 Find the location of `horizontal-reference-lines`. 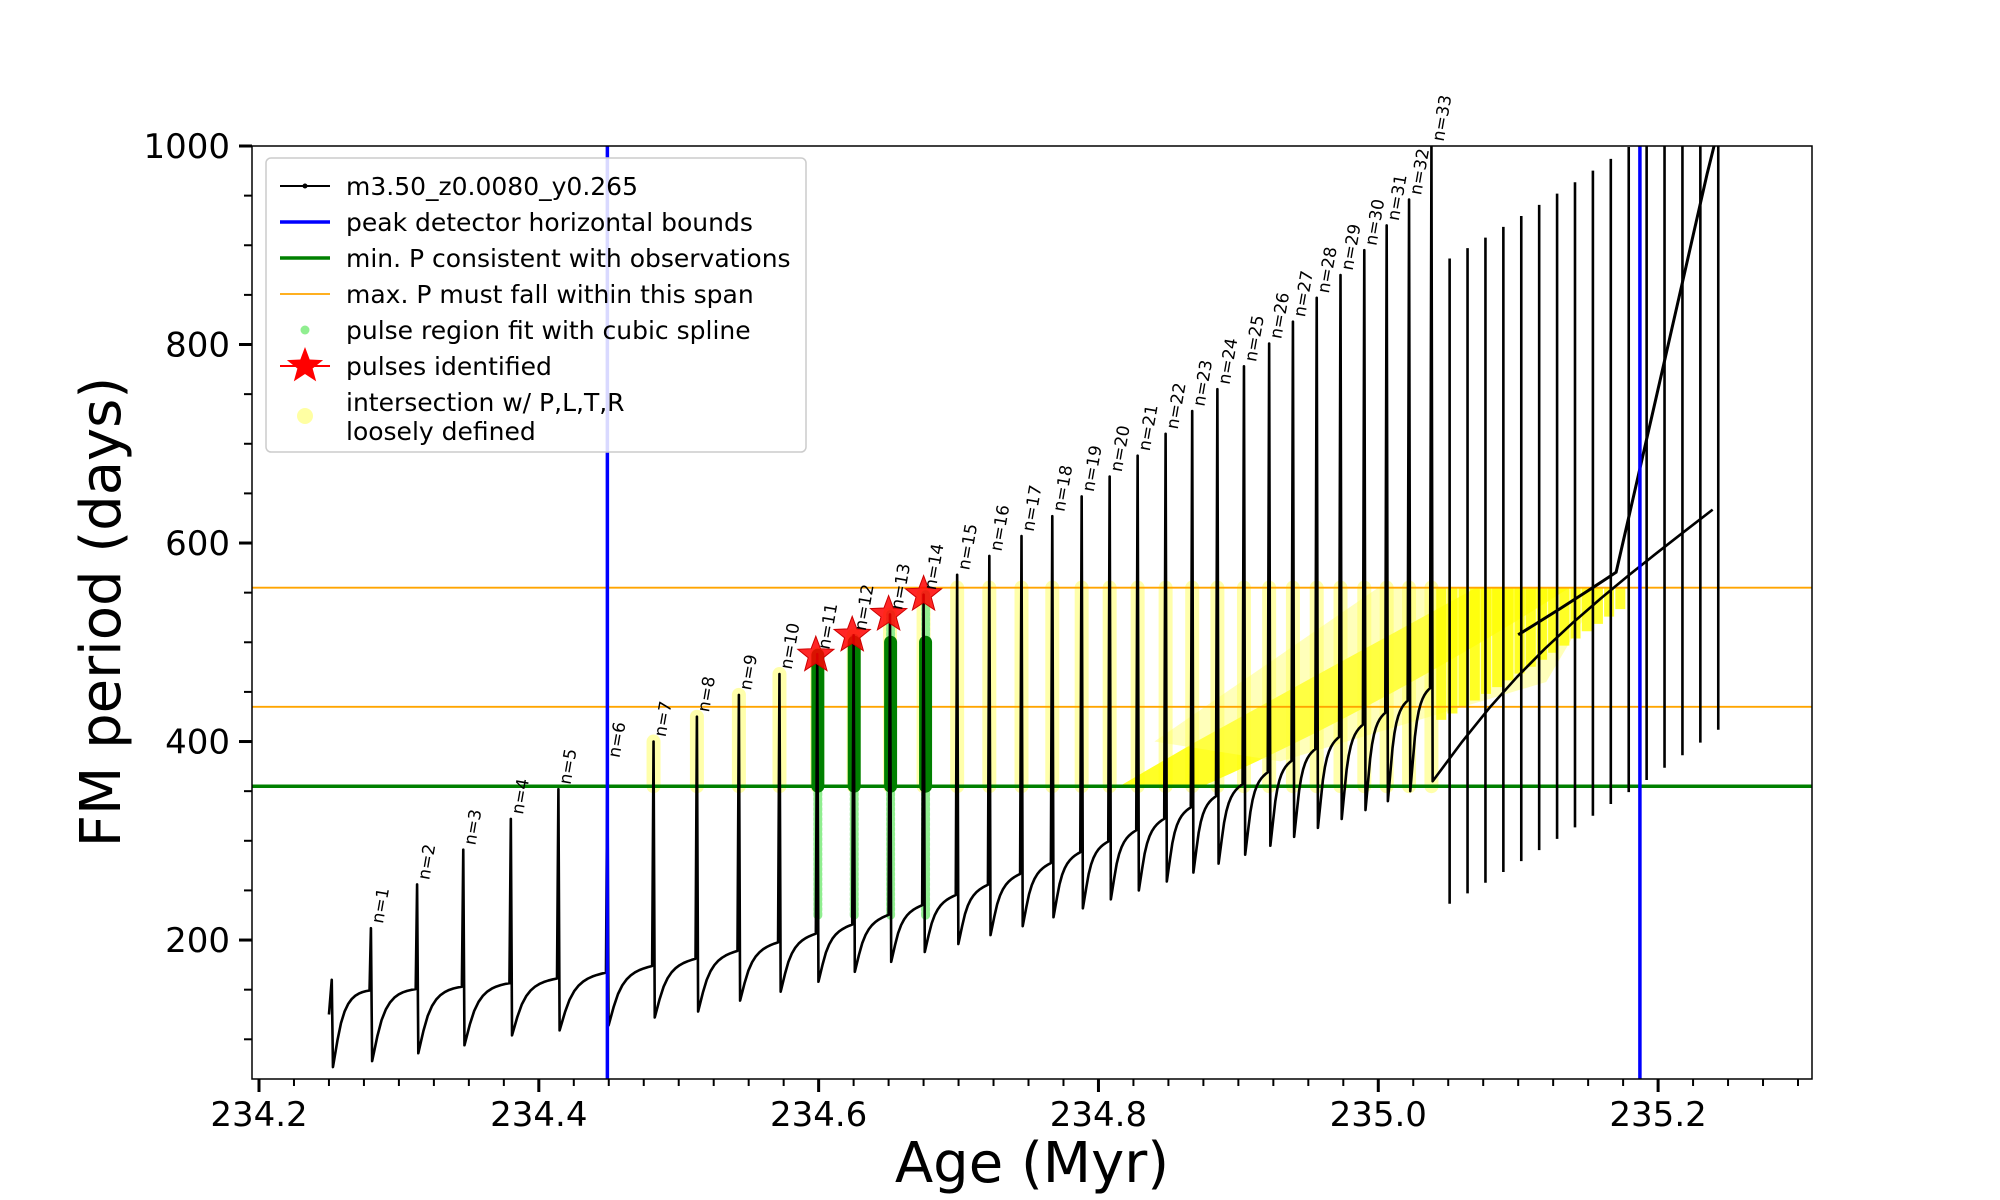

horizontal-reference-lines is located at coordinates (1032, 687).